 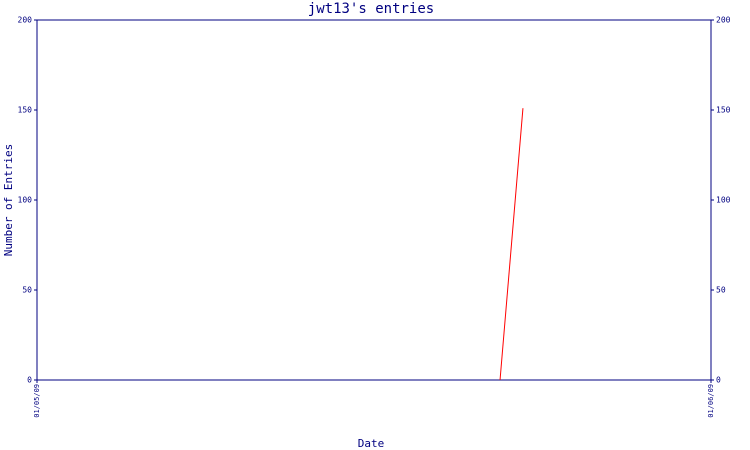 What do you see at coordinates (29, 380) in the screenshot?
I see `y-tick-label: 0` at bounding box center [29, 380].